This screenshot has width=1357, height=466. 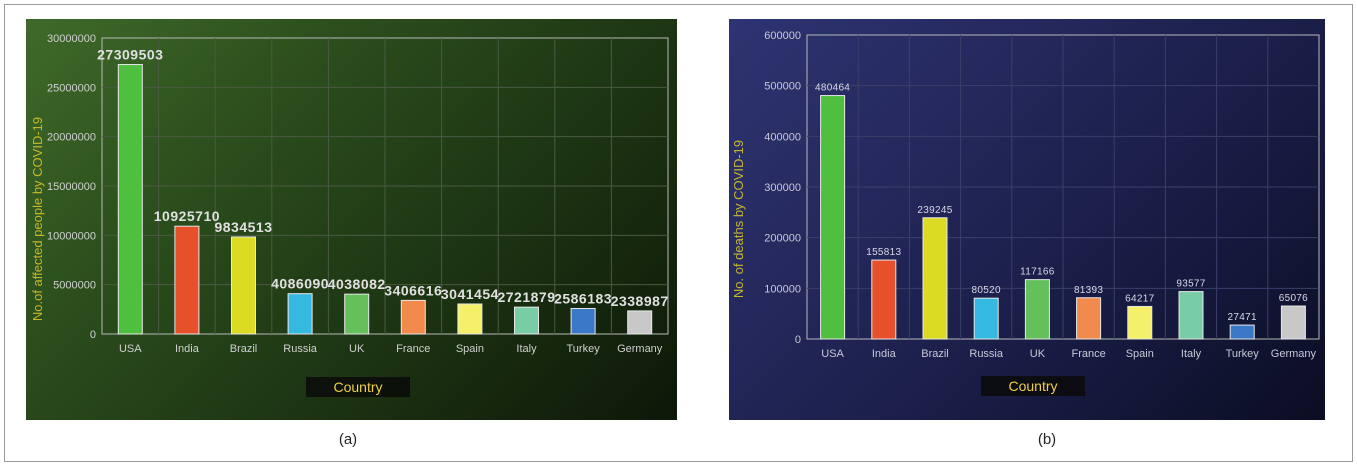 What do you see at coordinates (986, 354) in the screenshot?
I see `b-category-label: Russia` at bounding box center [986, 354].